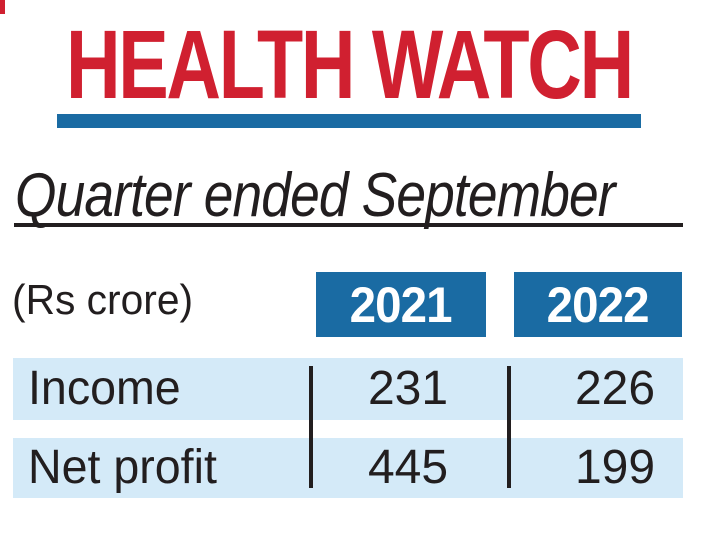 The height and width of the screenshot is (543, 704). Describe the element at coordinates (348, 468) in the screenshot. I see `table-row-net-profit: Net profit 445 199` at that location.